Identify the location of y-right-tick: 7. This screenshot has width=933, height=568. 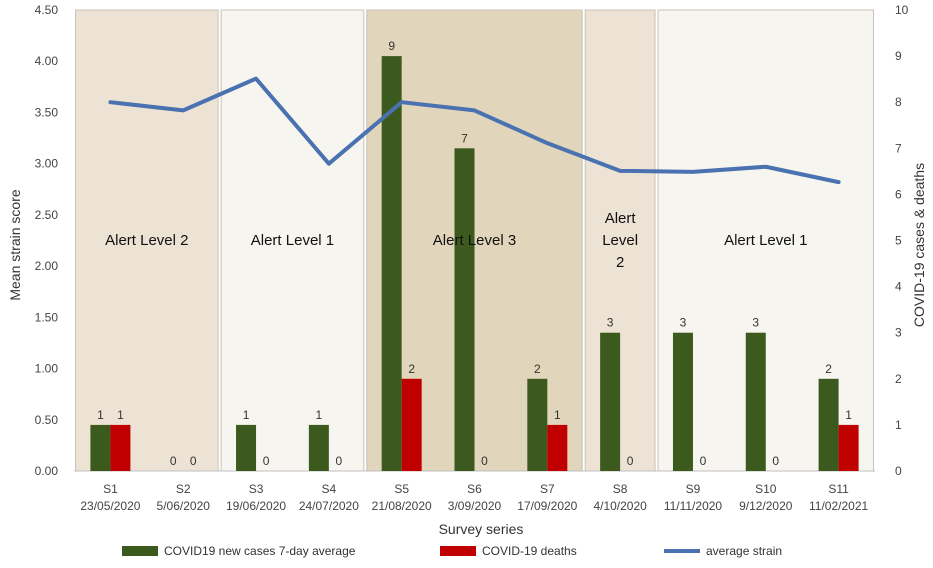
(898, 148).